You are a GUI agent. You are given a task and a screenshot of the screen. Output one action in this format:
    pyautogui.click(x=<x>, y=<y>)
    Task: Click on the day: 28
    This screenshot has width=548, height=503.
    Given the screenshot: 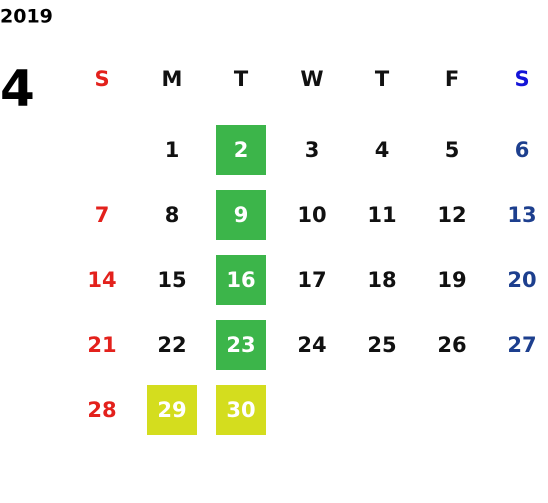 What is the action you would take?
    pyautogui.click(x=101, y=410)
    